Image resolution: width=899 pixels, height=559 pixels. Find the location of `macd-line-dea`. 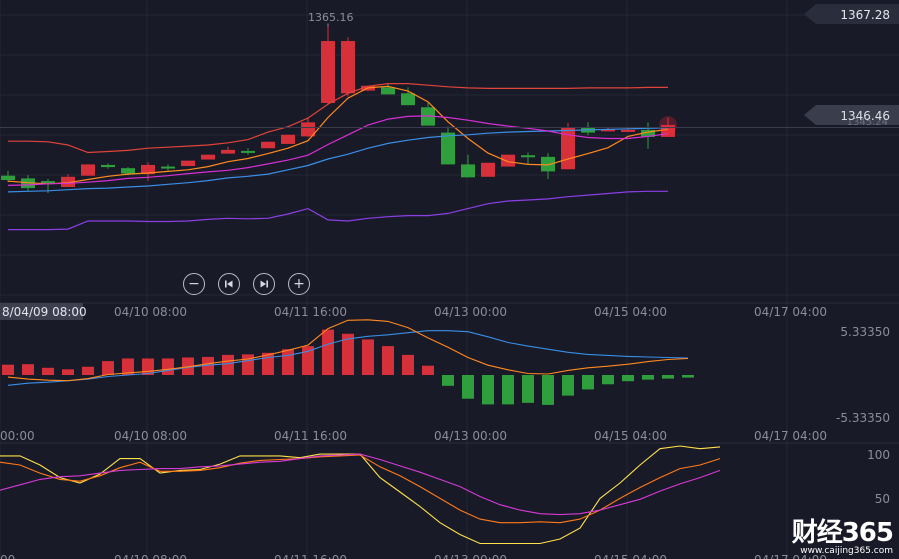

macd-line-dea is located at coordinates (348, 350).